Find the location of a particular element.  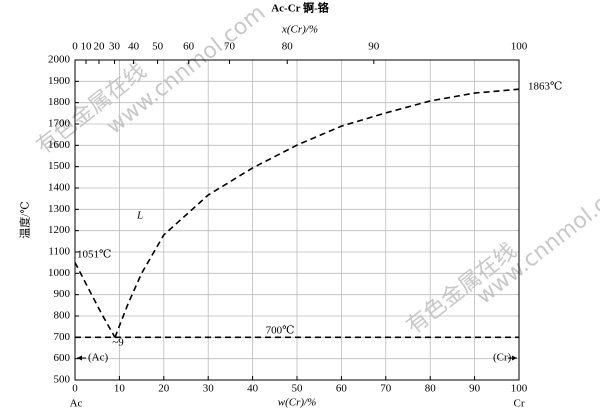

x-tick-label: 50 is located at coordinates (298, 389).